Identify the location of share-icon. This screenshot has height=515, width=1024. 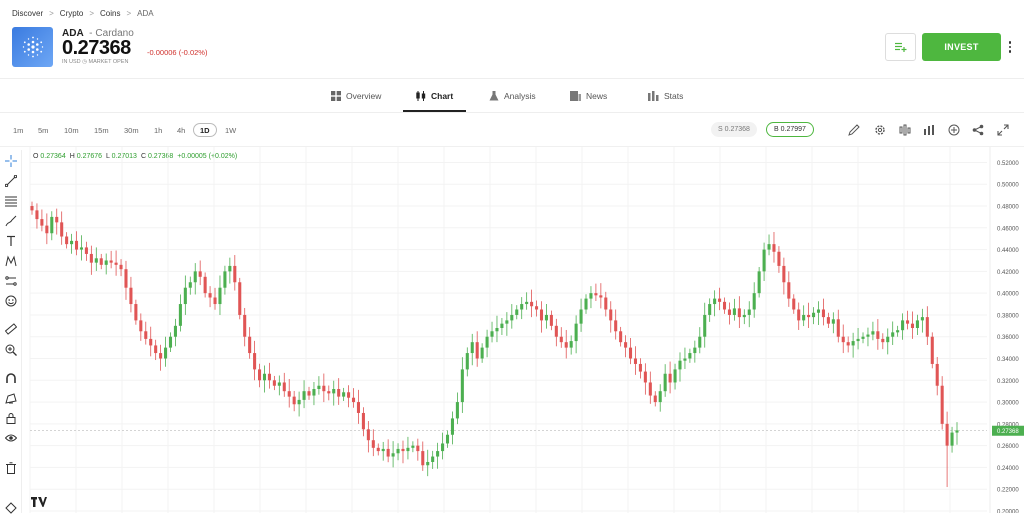
(978, 130).